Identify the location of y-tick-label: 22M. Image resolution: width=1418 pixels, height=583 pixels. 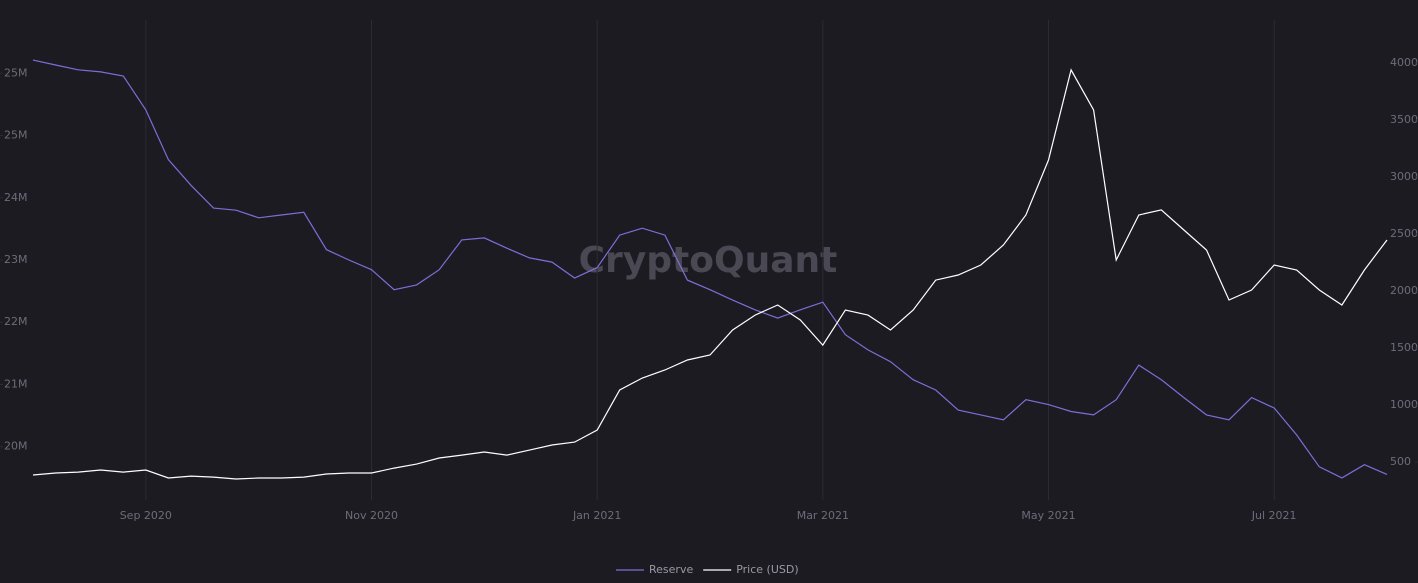
(16, 321).